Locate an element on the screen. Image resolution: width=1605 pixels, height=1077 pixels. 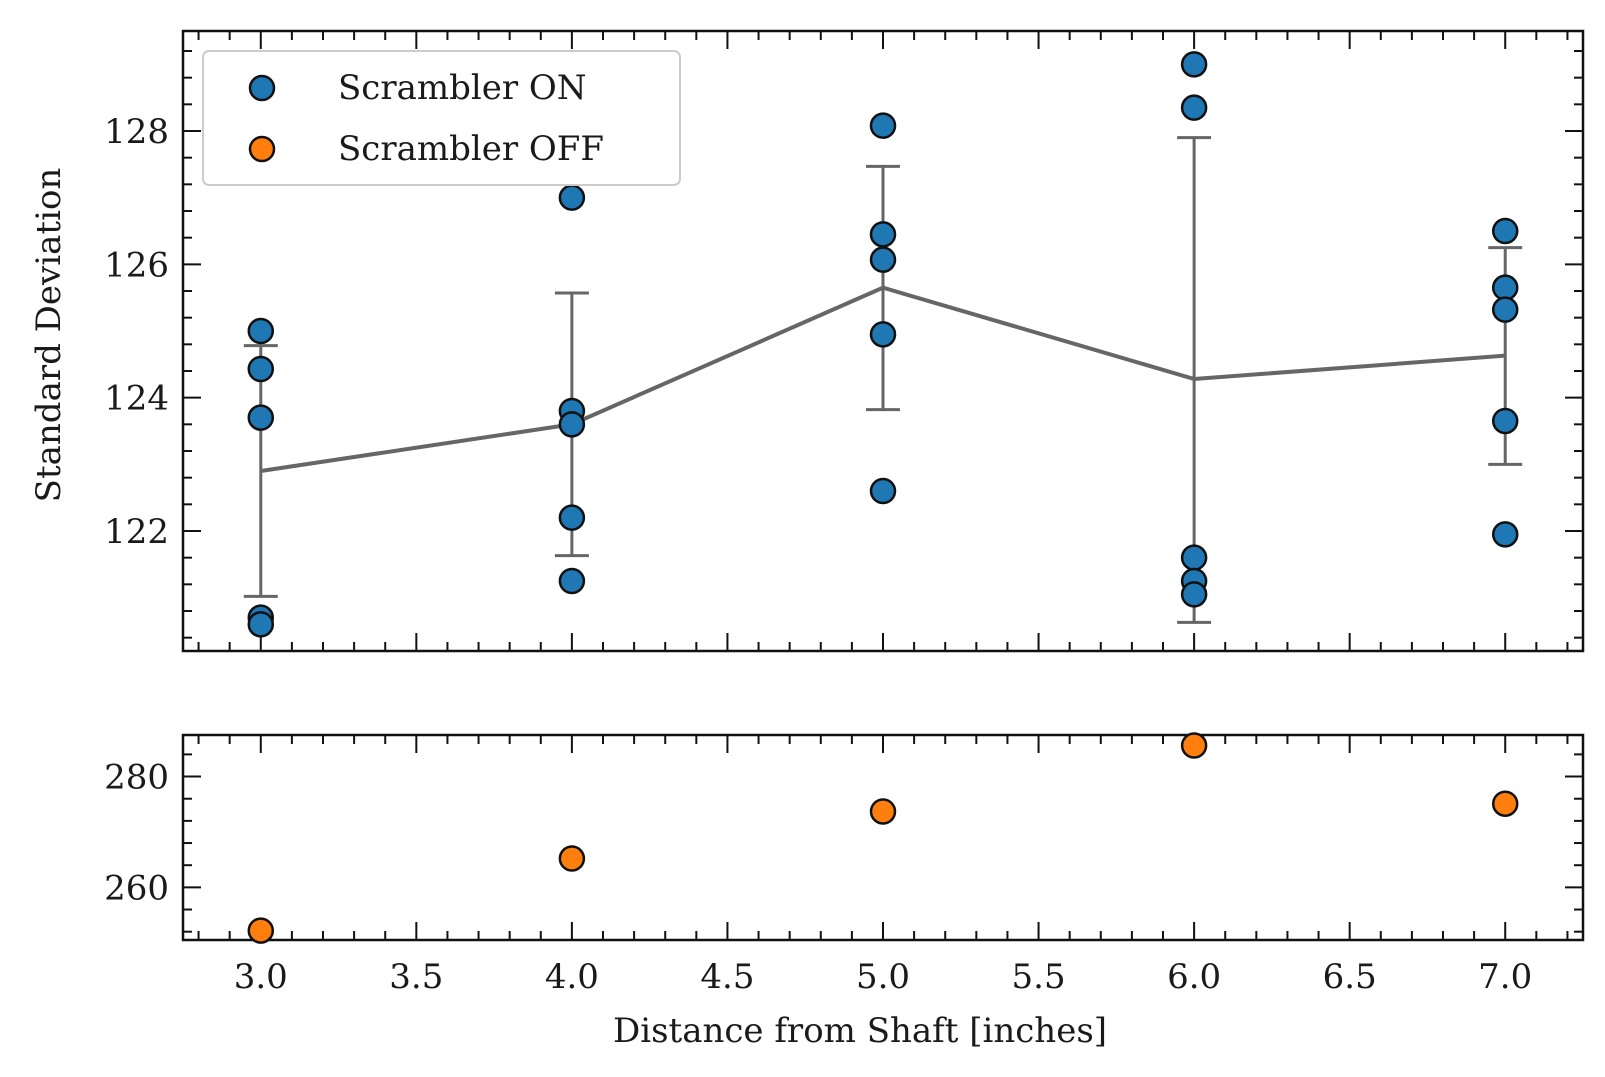
x-tick-labels: 3.0 3.5 4.0 4.5 5.0 5.5 6.0 6.5 7.0 is located at coordinates (883, 977).